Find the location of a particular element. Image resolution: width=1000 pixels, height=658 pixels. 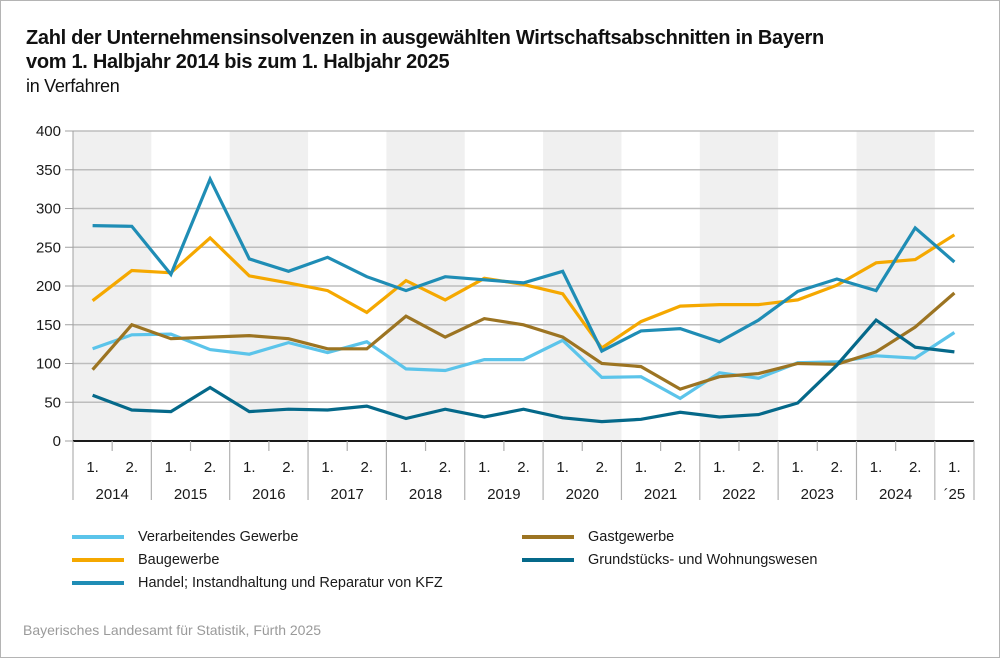

x-year-label: 2021 is located at coordinates (660, 494).